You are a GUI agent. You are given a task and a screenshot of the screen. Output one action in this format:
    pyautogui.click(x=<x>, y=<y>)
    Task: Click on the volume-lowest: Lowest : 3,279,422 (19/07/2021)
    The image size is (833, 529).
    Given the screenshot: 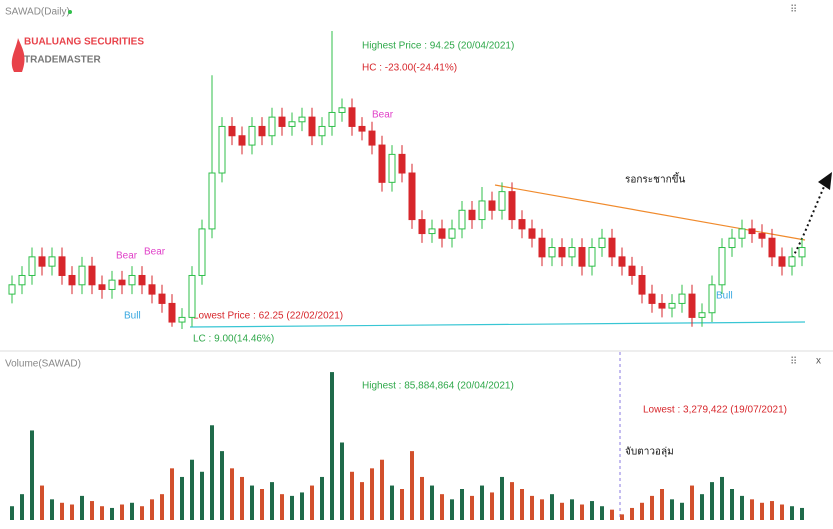 What is the action you would take?
    pyautogui.click(x=715, y=410)
    